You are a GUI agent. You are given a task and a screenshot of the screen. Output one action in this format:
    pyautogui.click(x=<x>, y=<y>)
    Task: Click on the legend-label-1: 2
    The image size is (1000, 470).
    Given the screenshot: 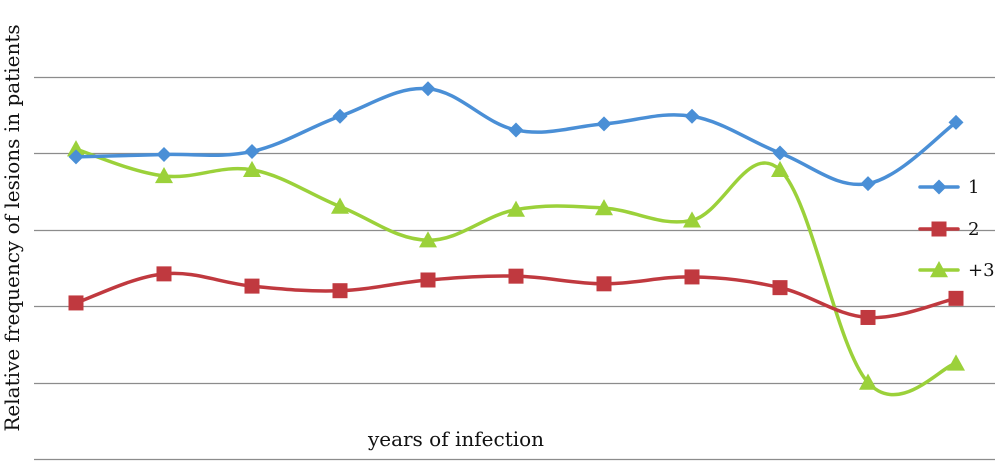 What is the action you would take?
    pyautogui.click(x=973, y=229)
    